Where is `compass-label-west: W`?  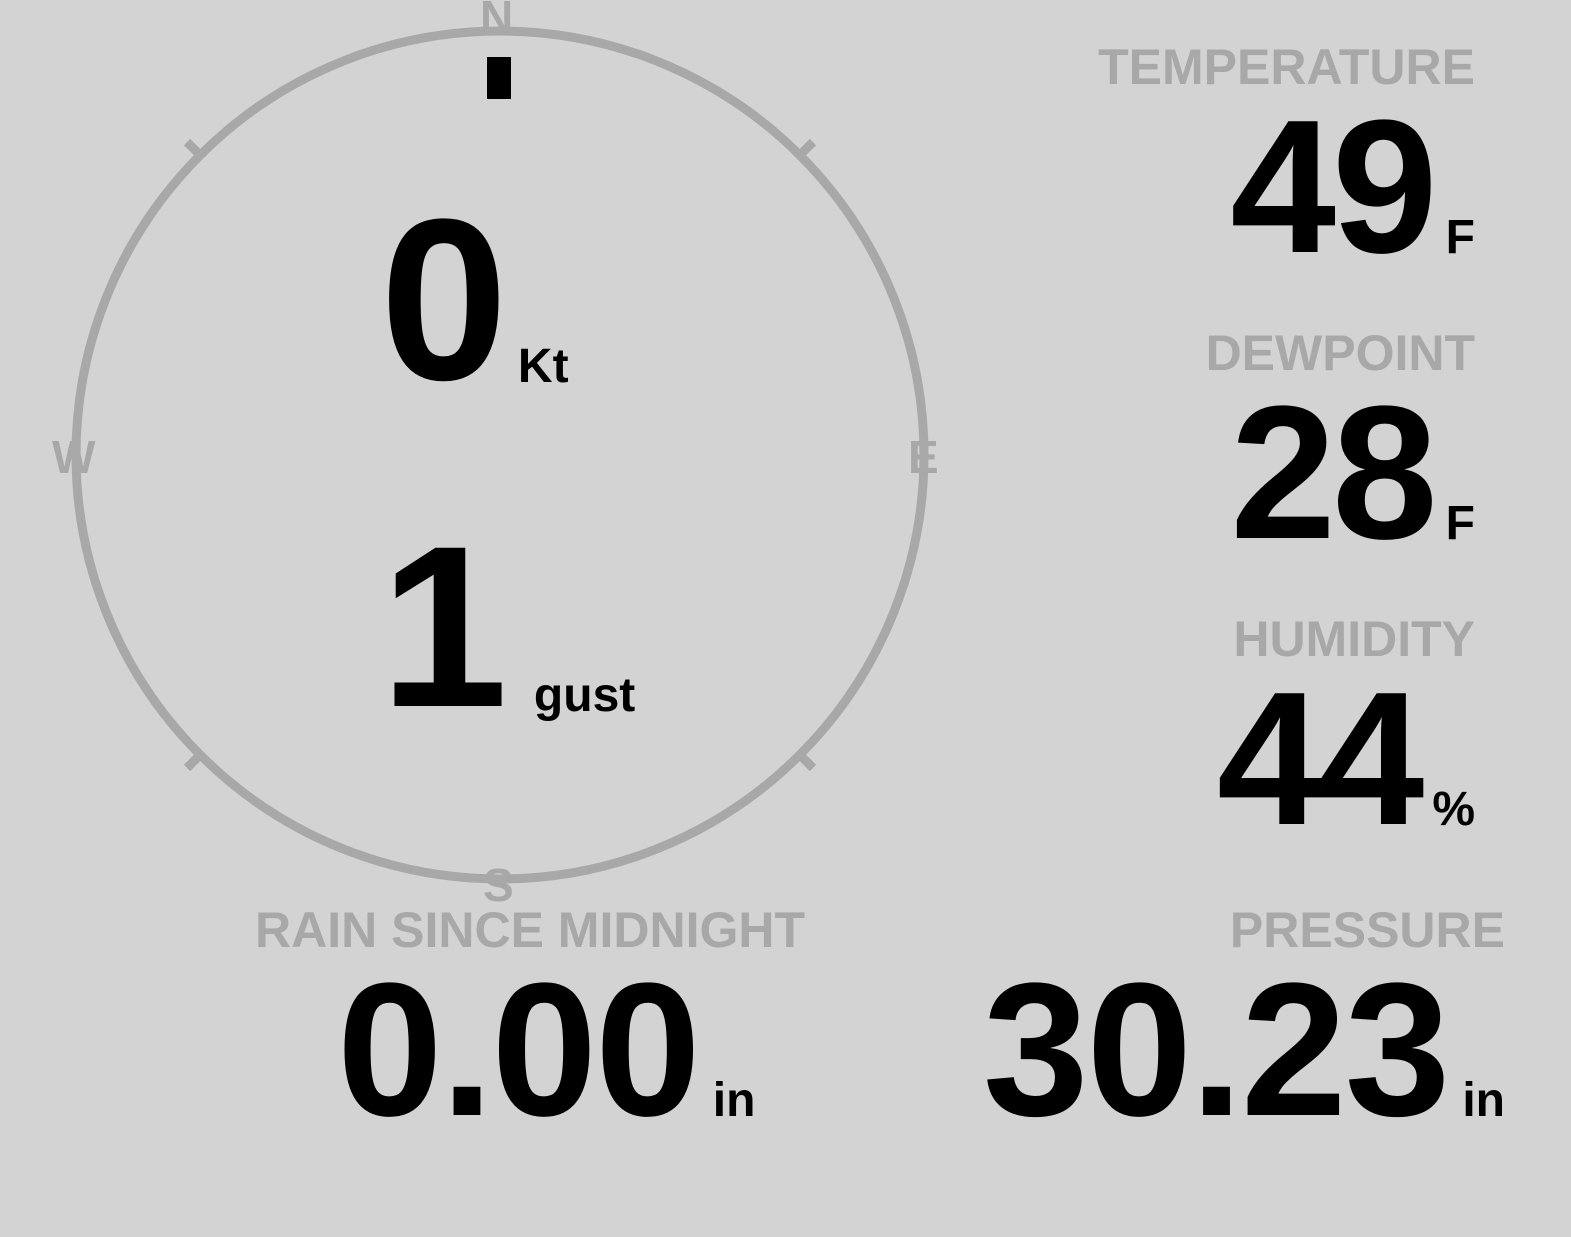
compass-label-west: W is located at coordinates (74, 457).